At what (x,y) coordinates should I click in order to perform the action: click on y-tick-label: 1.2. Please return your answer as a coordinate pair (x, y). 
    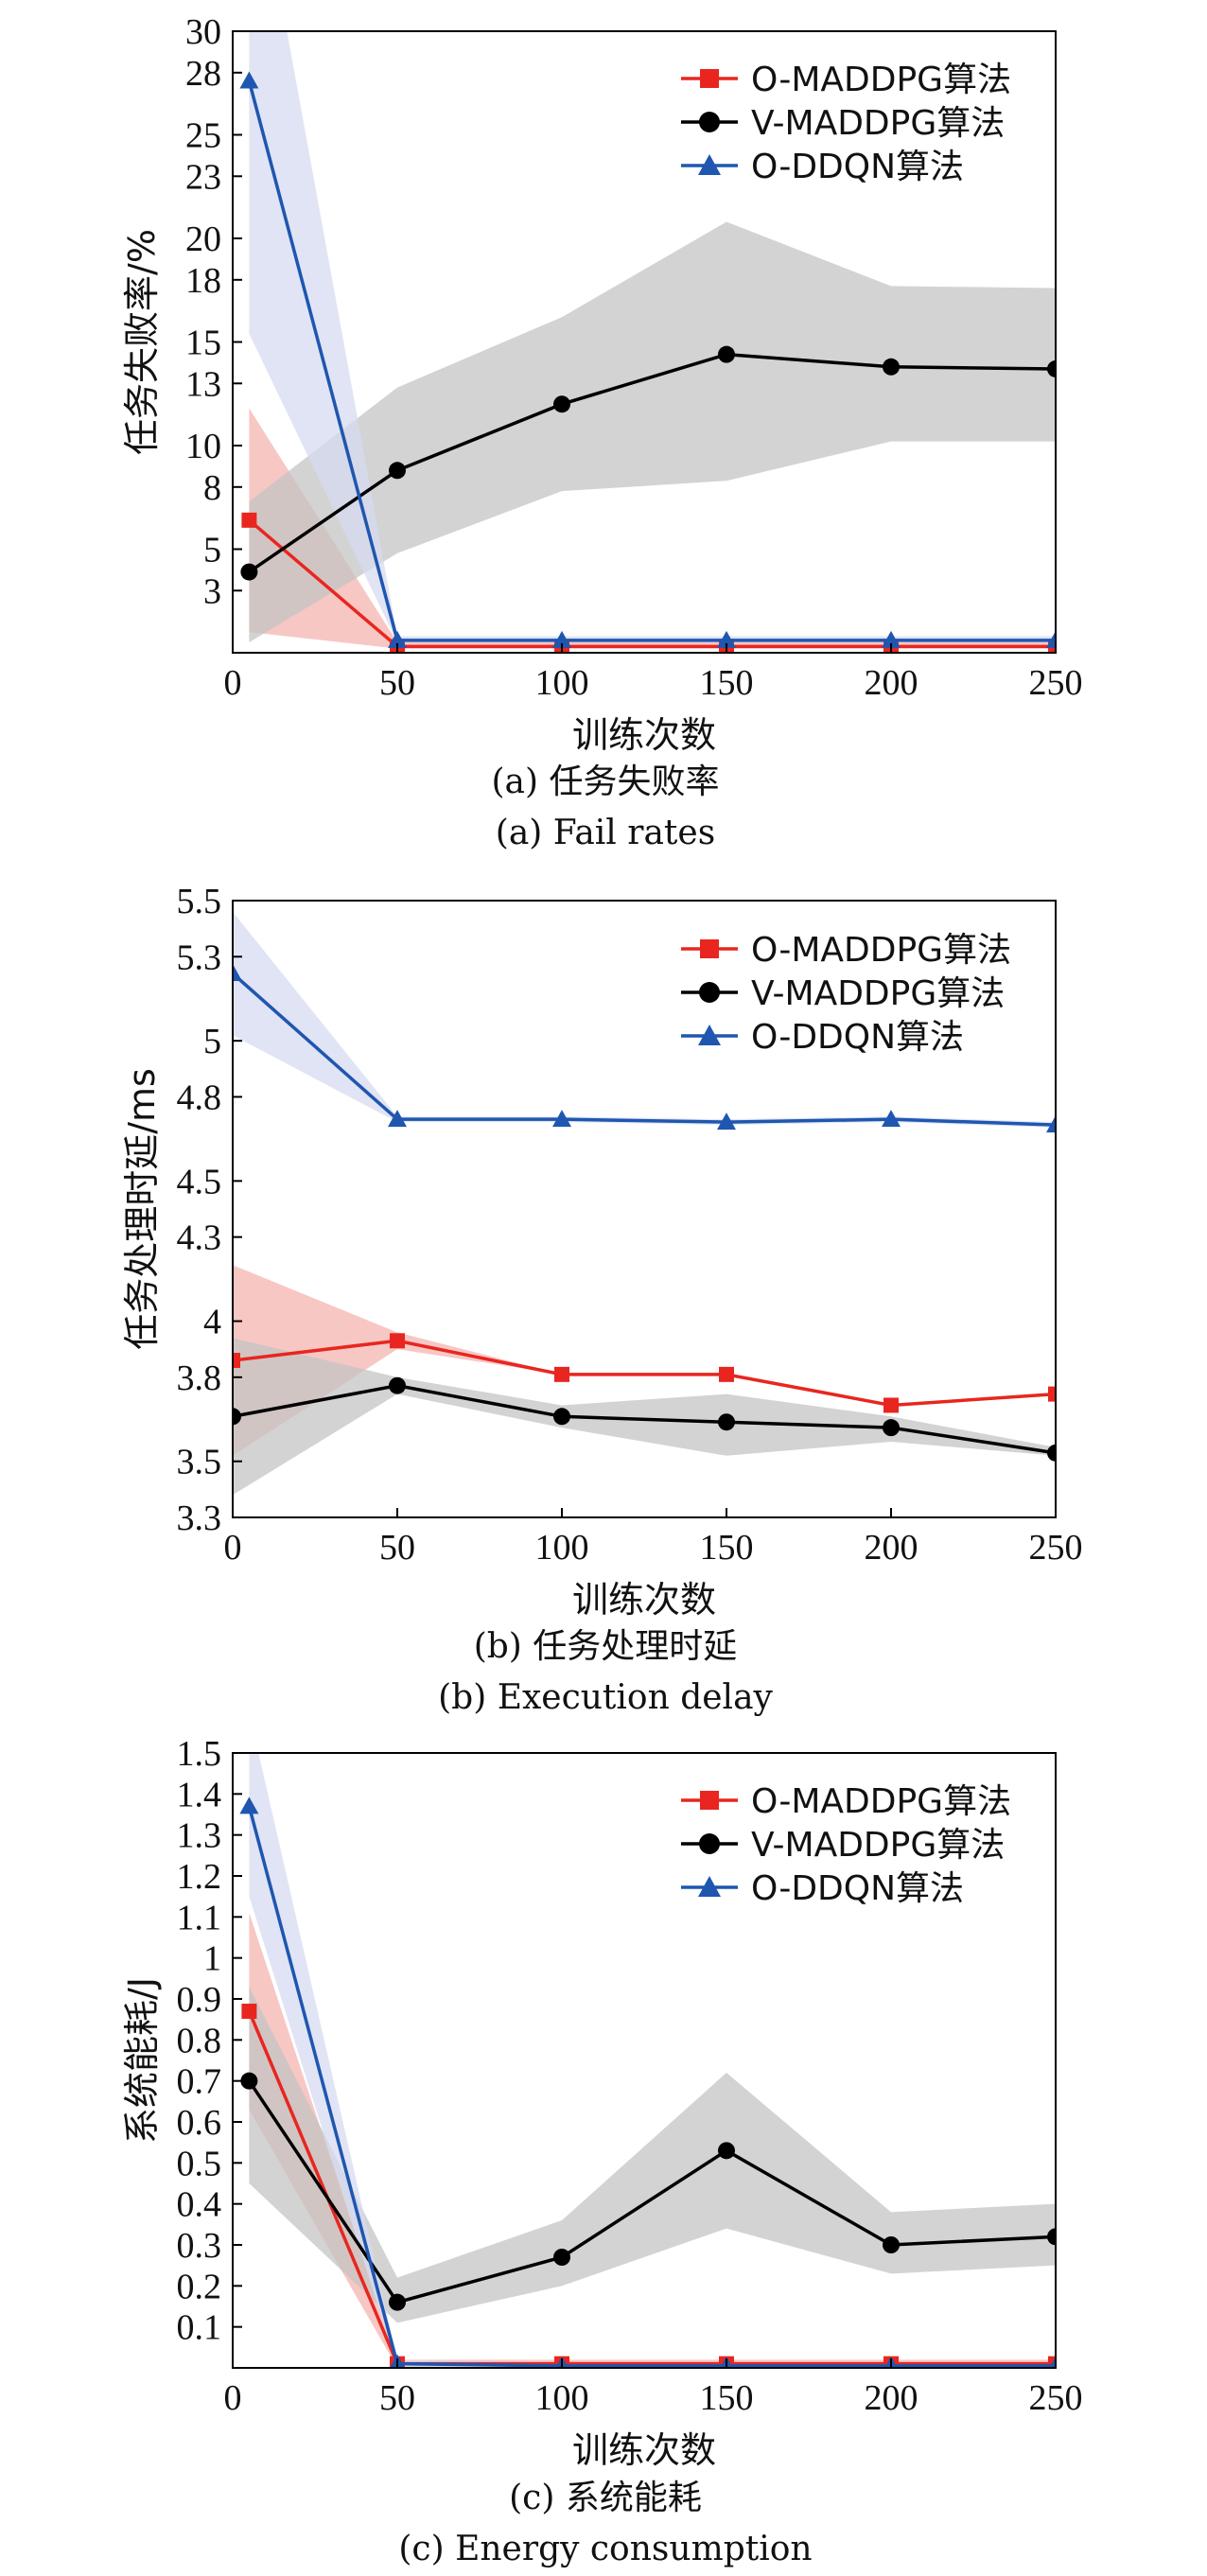
    Looking at the image, I should click on (199, 1877).